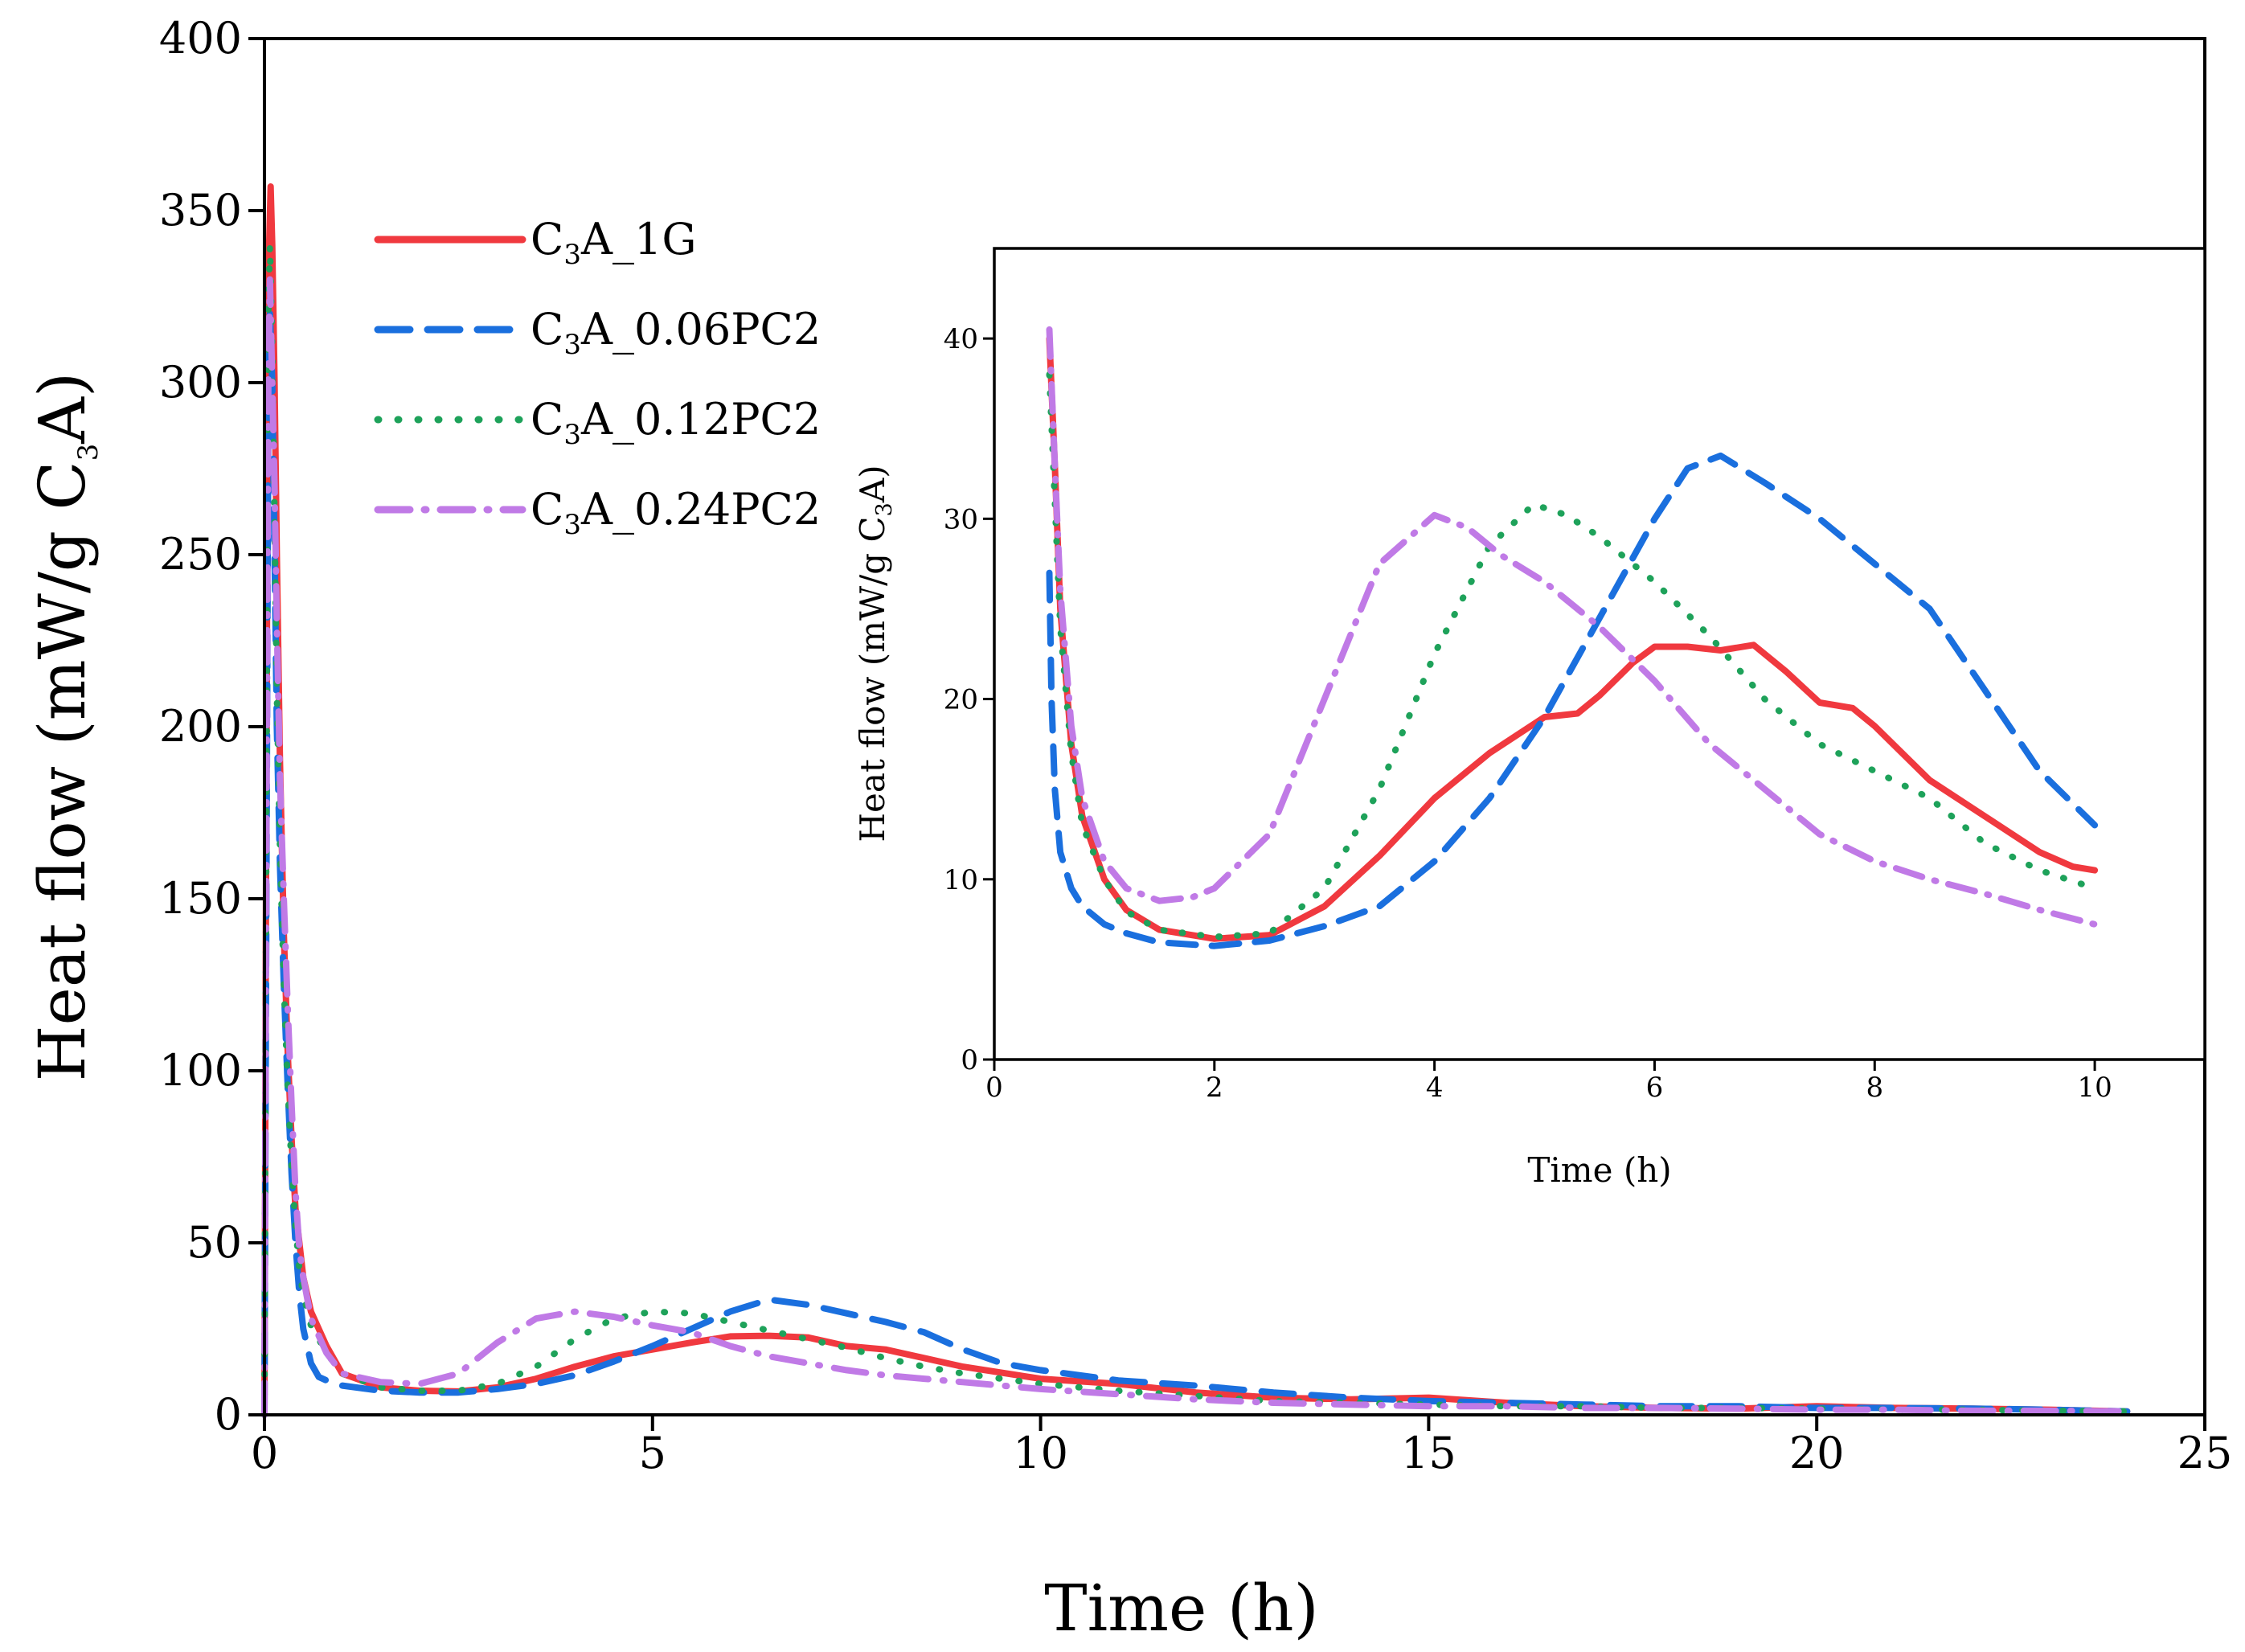 Image resolution: width=2245 pixels, height=1652 pixels. Describe the element at coordinates (214, 1242) in the screenshot. I see `main-y-tick-label: 50` at that location.